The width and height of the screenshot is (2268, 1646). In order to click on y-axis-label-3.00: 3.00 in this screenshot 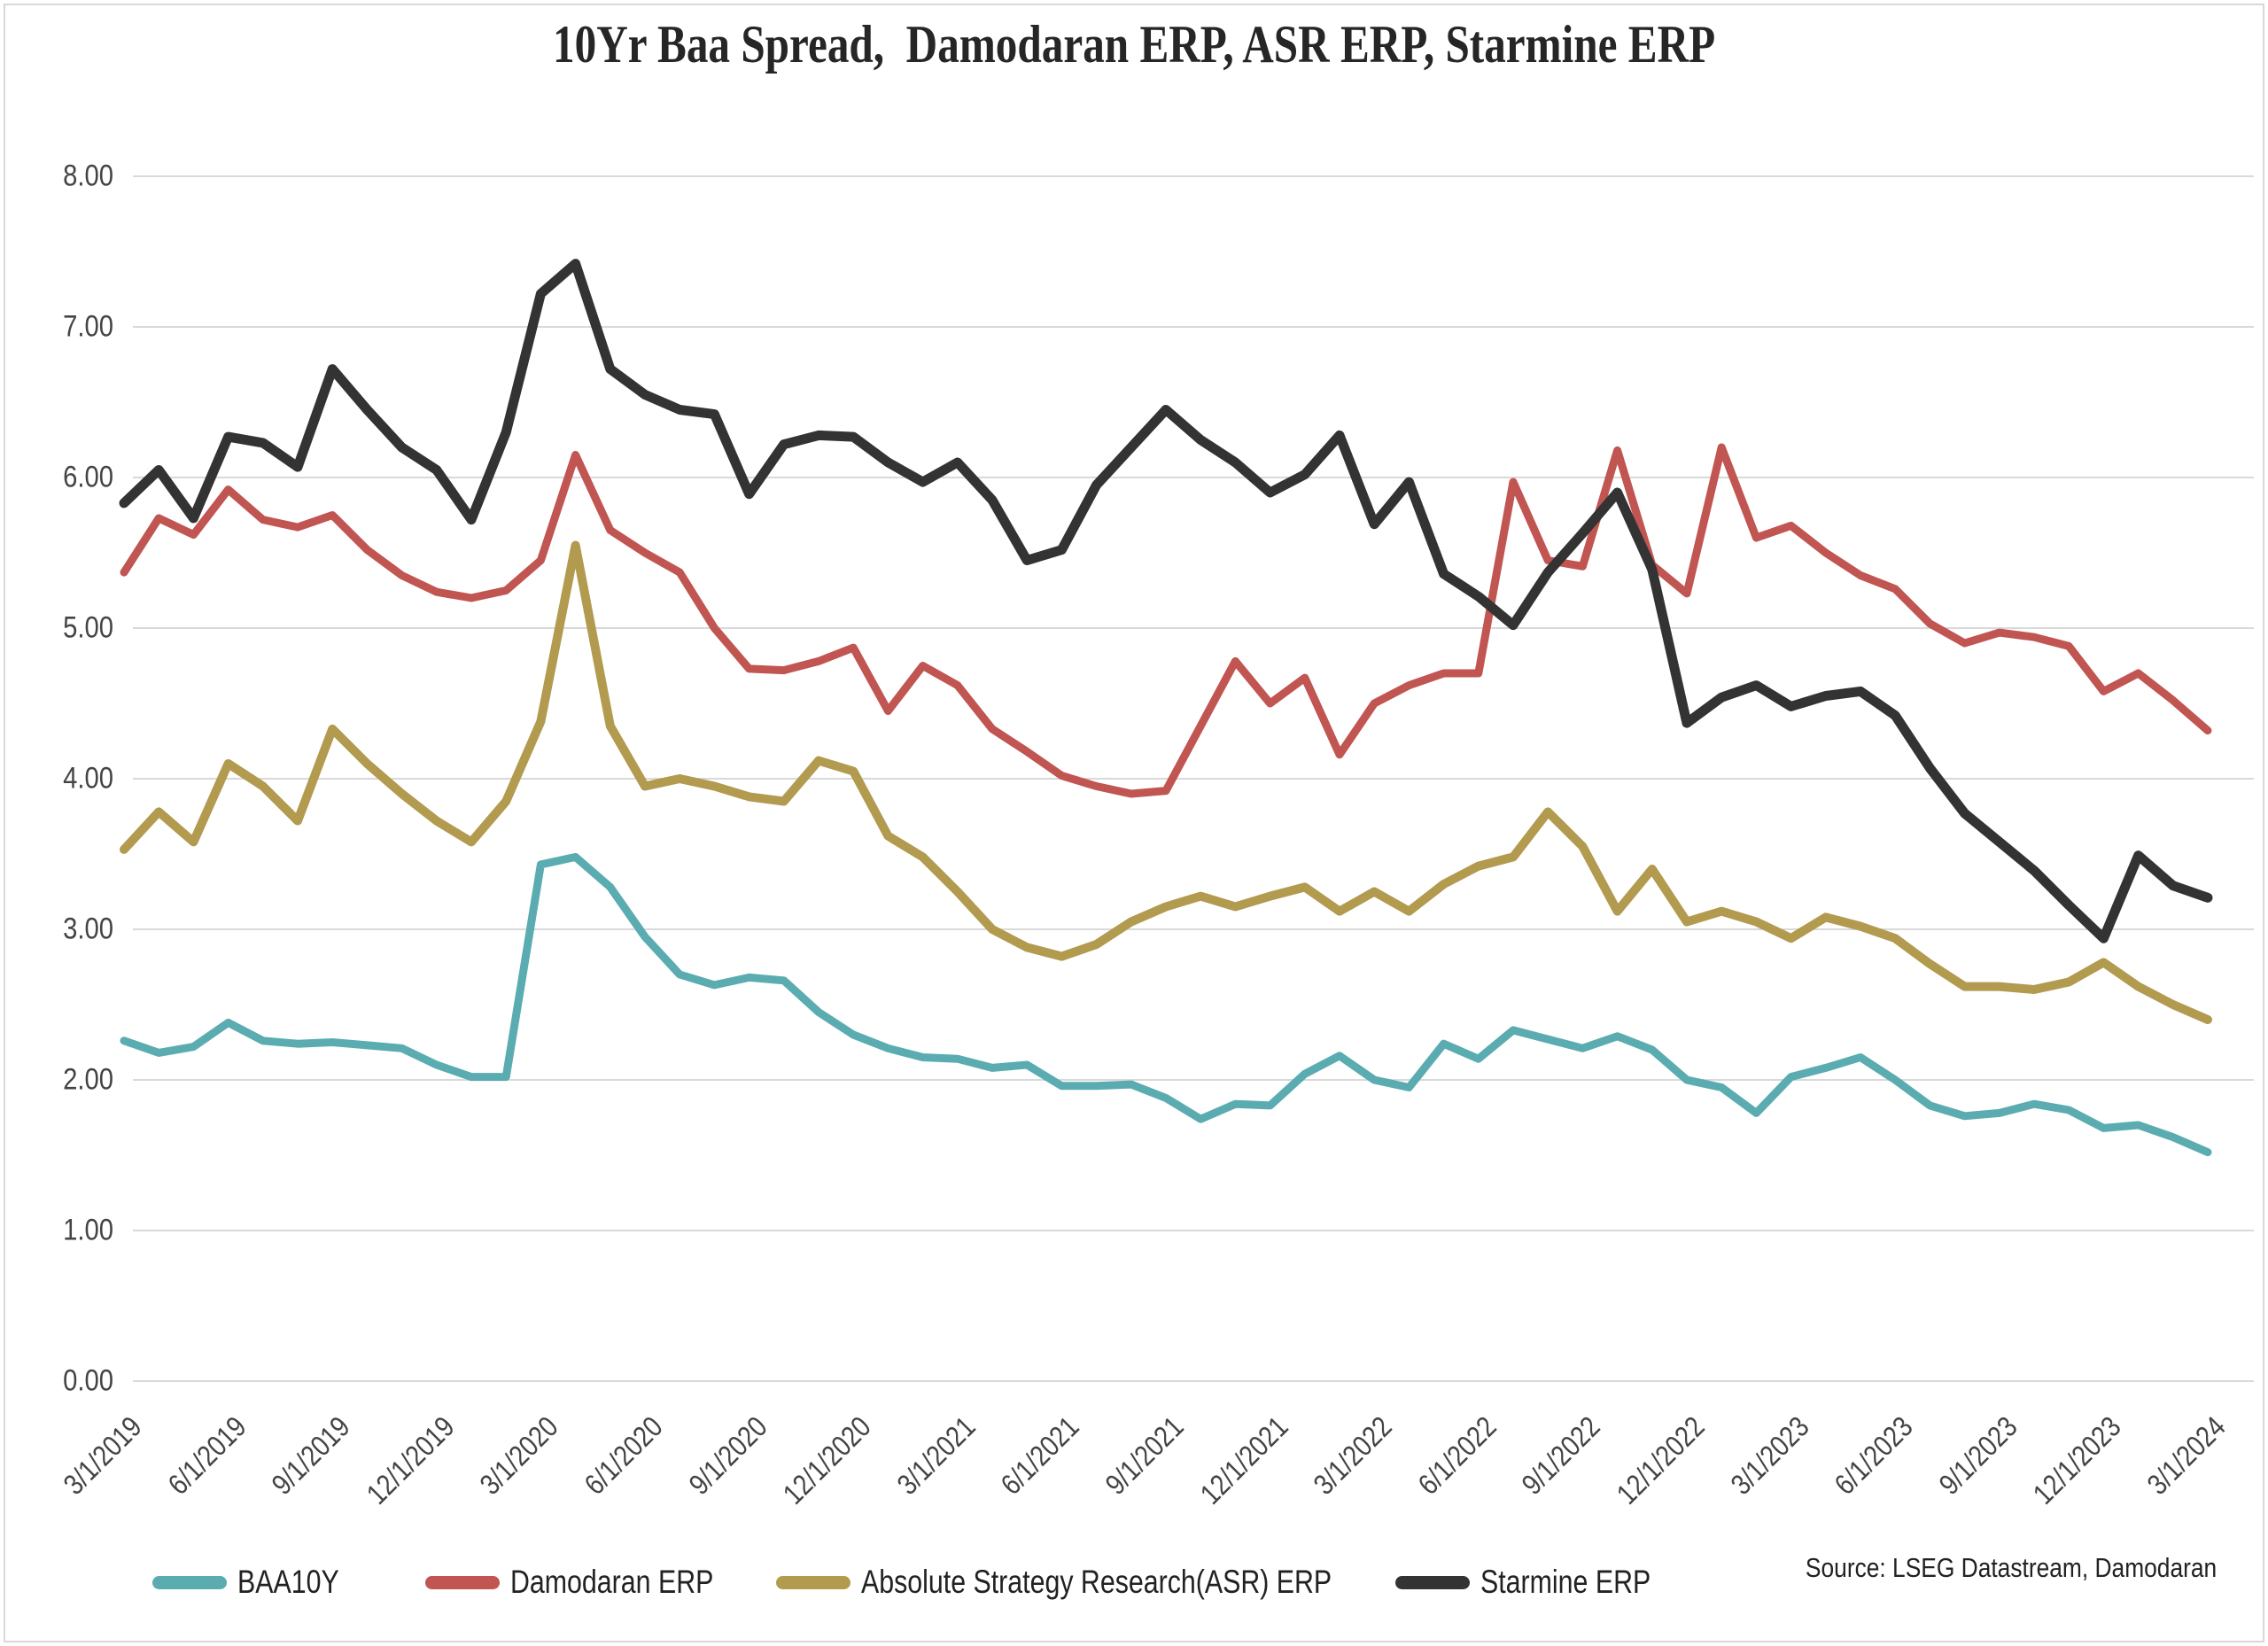, I will do `click(88, 929)`.